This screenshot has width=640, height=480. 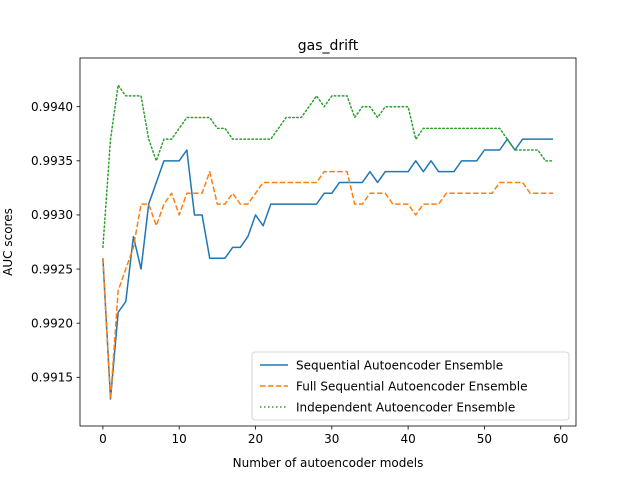 I want to click on y-tick-label: 0.9915, so click(x=52, y=378).